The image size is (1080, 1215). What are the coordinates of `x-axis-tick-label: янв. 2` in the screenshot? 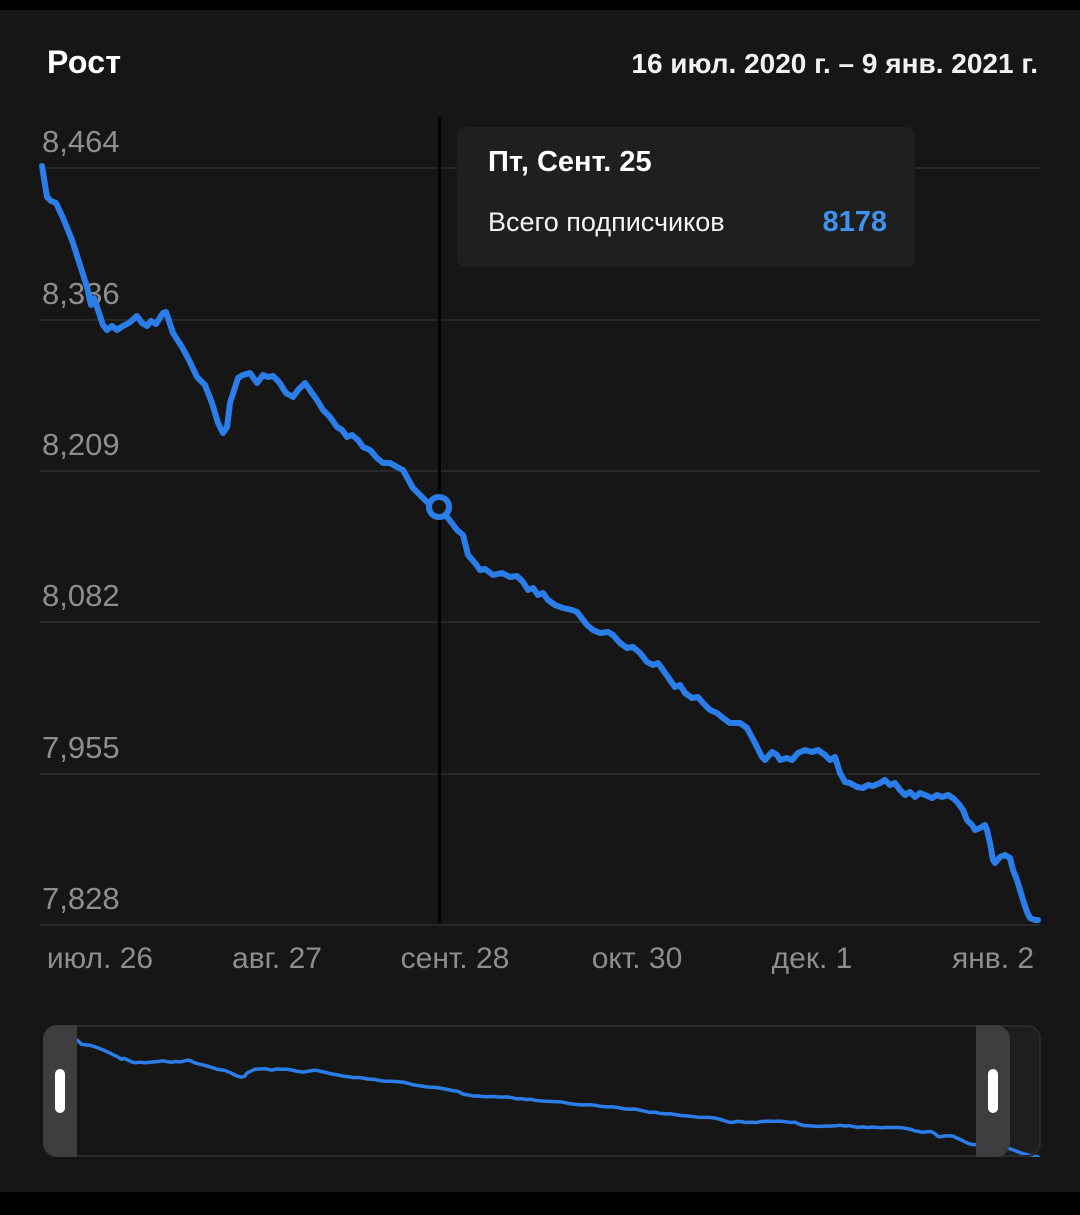 It's located at (993, 958).